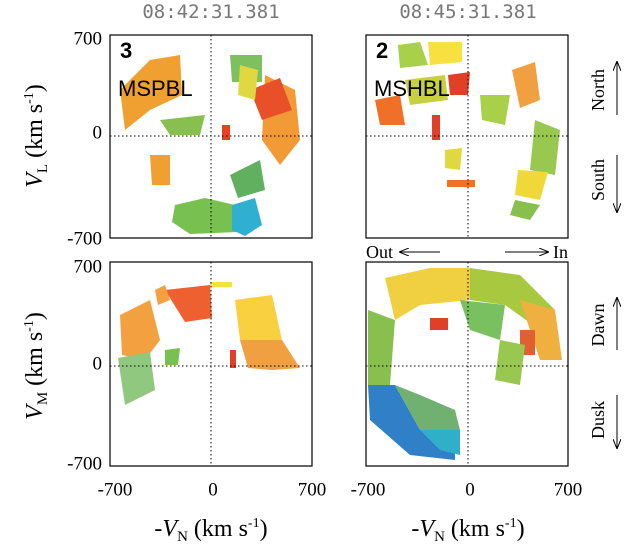 This screenshot has height=553, width=630. Describe the element at coordinates (467, 12) in the screenshot. I see `time-label: 08:45:31.381` at that location.